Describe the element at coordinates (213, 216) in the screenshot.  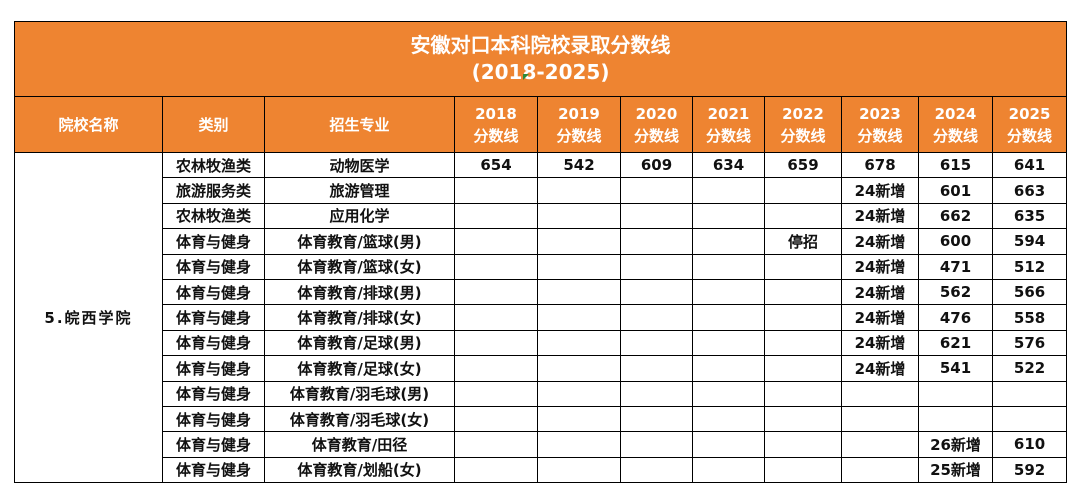
I see `category-cell: 农林牧渔类` at that location.